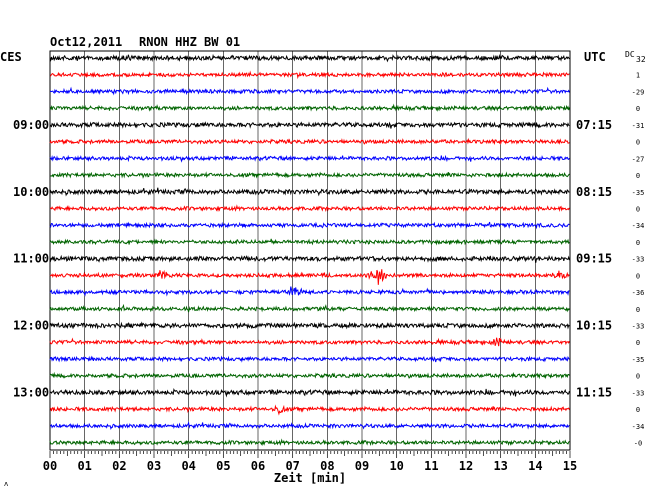  What do you see at coordinates (31, 392) in the screenshot?
I see `left-hour-label: 13:00` at bounding box center [31, 392].